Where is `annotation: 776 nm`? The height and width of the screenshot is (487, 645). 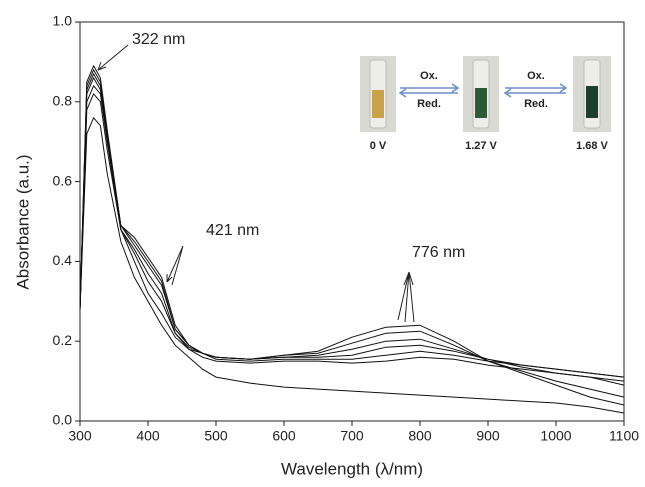 annotation: 776 nm is located at coordinates (438, 252).